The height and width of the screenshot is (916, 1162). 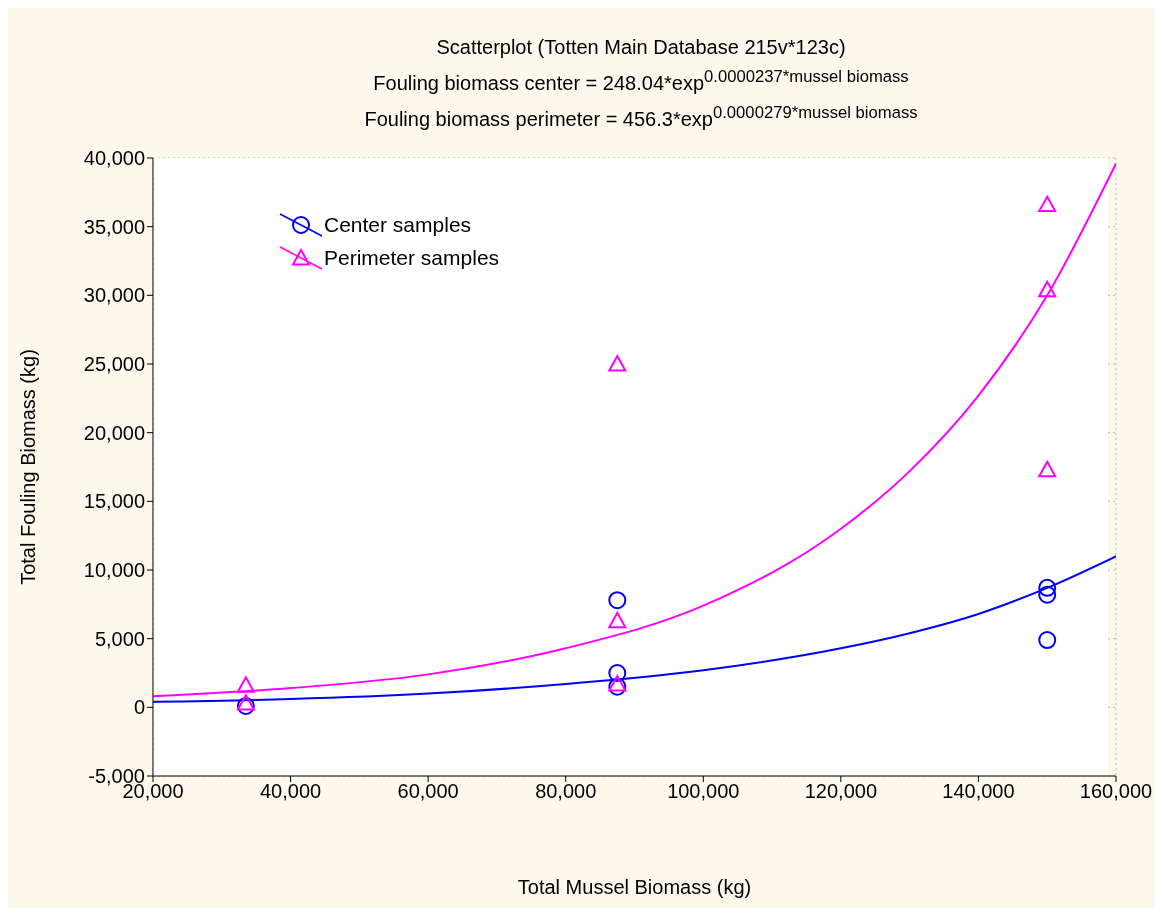 What do you see at coordinates (114, 295) in the screenshot?
I see `y-tick-label: 30,000` at bounding box center [114, 295].